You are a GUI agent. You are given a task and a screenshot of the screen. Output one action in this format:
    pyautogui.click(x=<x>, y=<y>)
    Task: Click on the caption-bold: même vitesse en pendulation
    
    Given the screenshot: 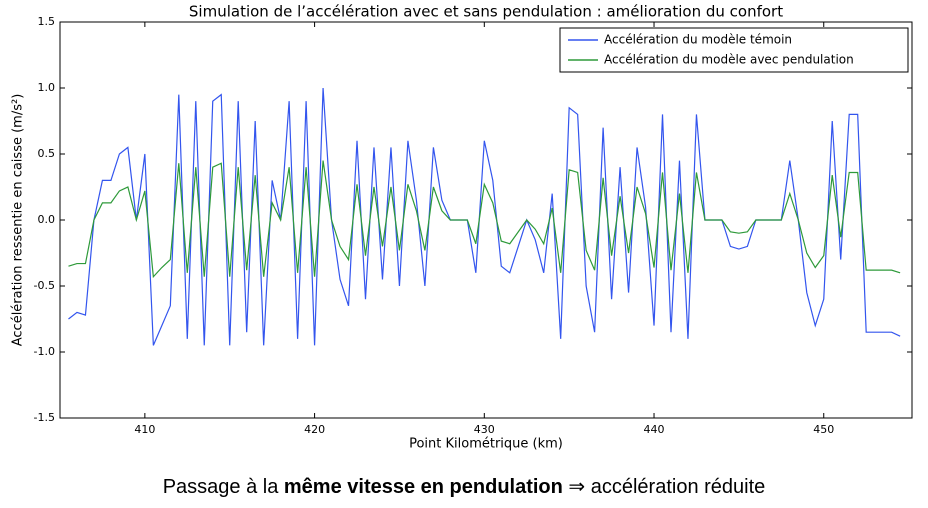 What is the action you would take?
    pyautogui.click(x=423, y=487)
    